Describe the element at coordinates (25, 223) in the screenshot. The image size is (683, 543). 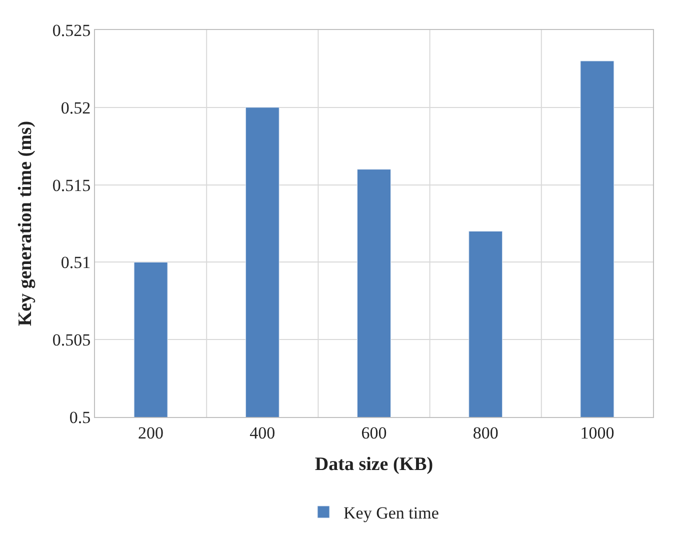
I see `y-axis-title: Key generation time (ms)` at that location.